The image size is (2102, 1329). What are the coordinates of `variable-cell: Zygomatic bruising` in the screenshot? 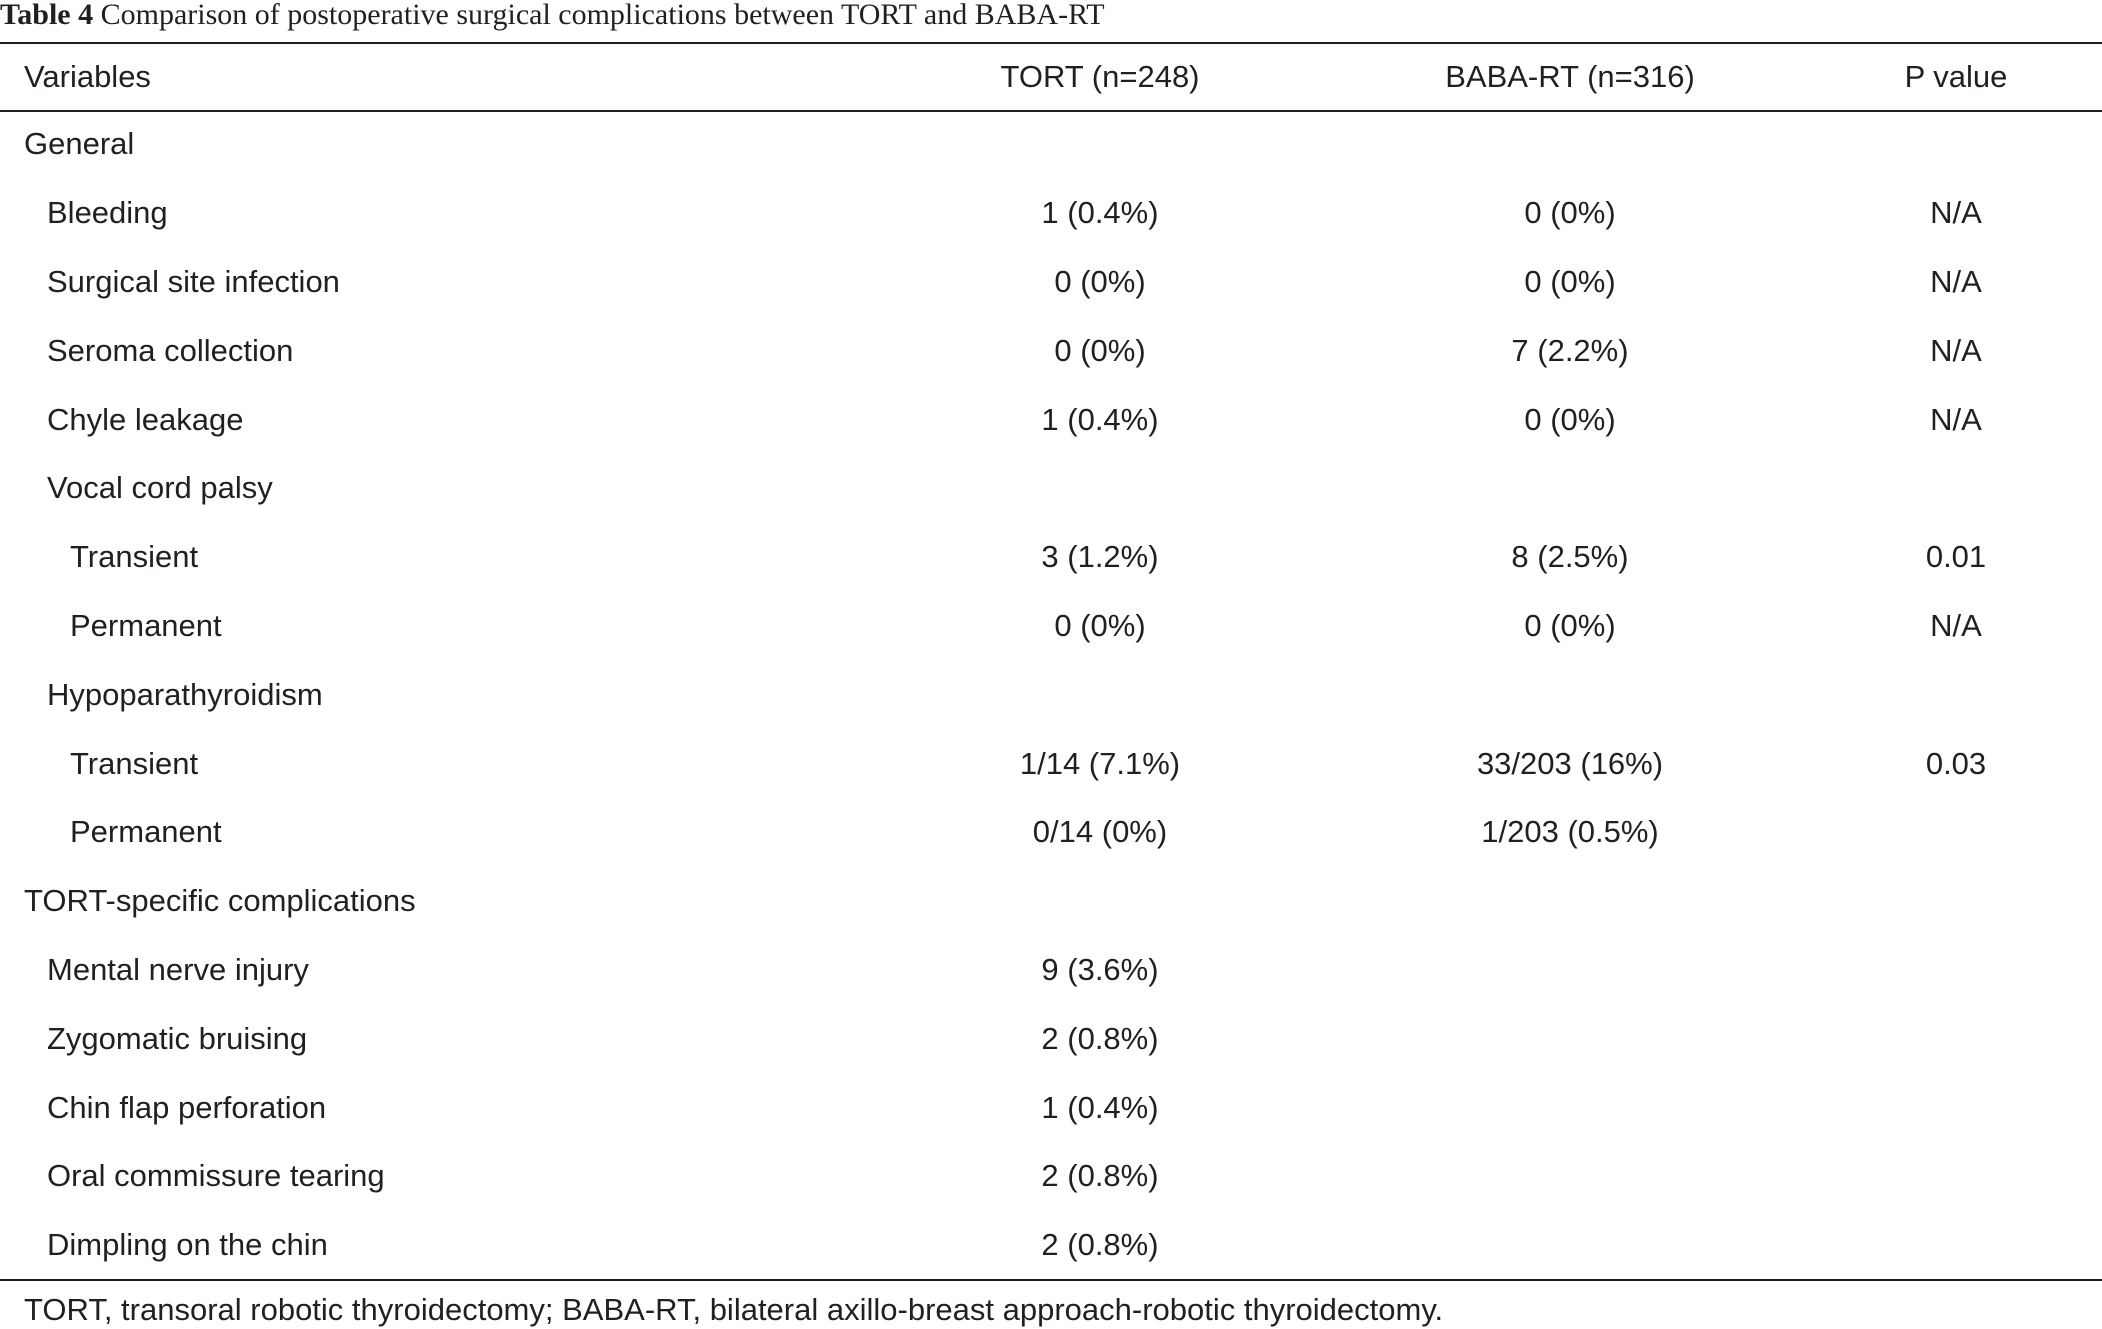 It's located at (177, 1038).